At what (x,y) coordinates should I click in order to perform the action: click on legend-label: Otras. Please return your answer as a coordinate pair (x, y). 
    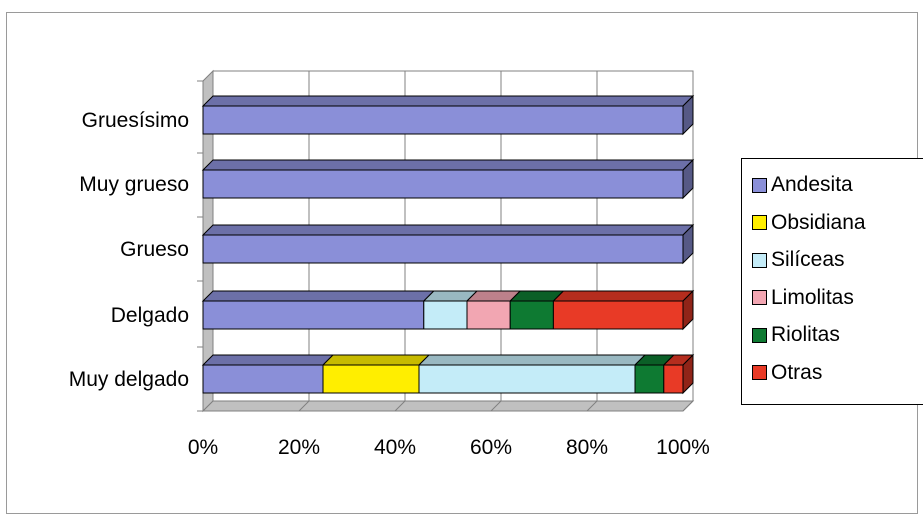
    Looking at the image, I should click on (797, 372).